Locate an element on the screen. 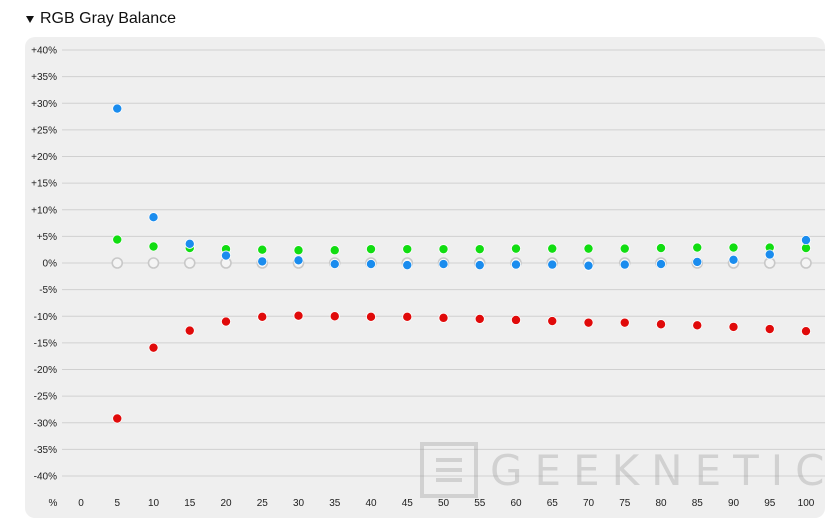  x-tick-label: 0 is located at coordinates (81, 503).